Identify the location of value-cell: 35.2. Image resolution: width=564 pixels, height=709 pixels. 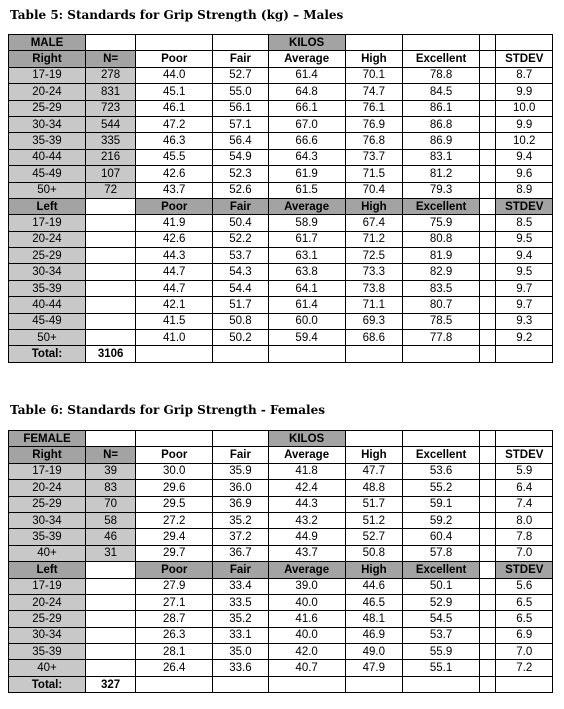
(240, 619).